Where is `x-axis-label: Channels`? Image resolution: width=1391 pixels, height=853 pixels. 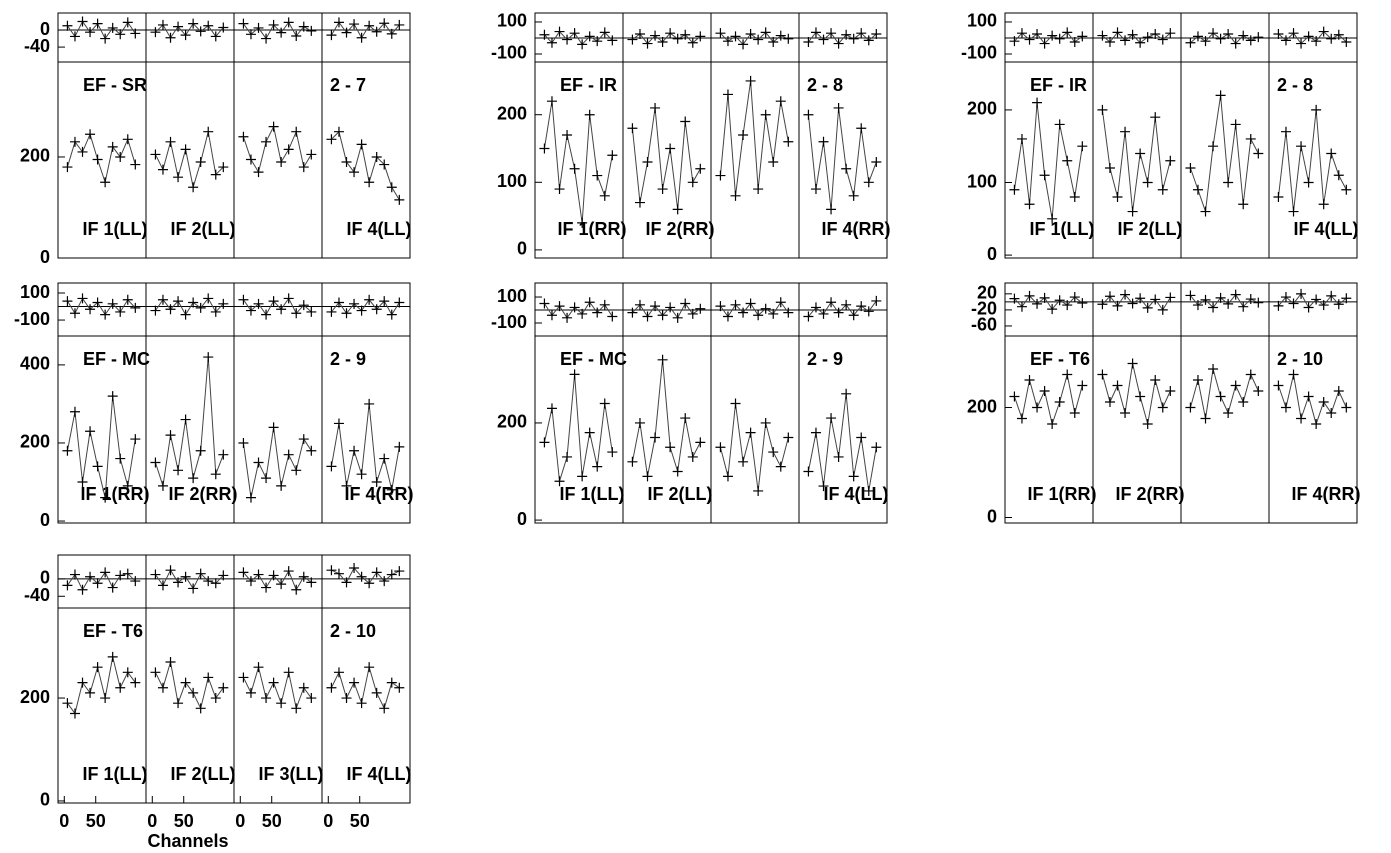
x-axis-label: Channels is located at coordinates (187, 841).